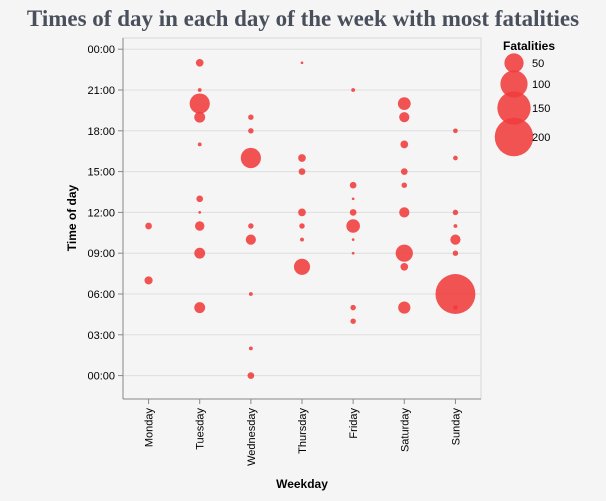  Describe the element at coordinates (456, 427) in the screenshot. I see `x-tick-label-sunday: Sunday` at that location.